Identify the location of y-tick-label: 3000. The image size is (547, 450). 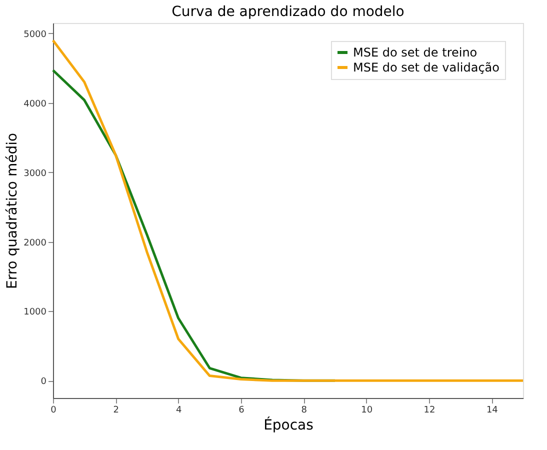
(35, 173).